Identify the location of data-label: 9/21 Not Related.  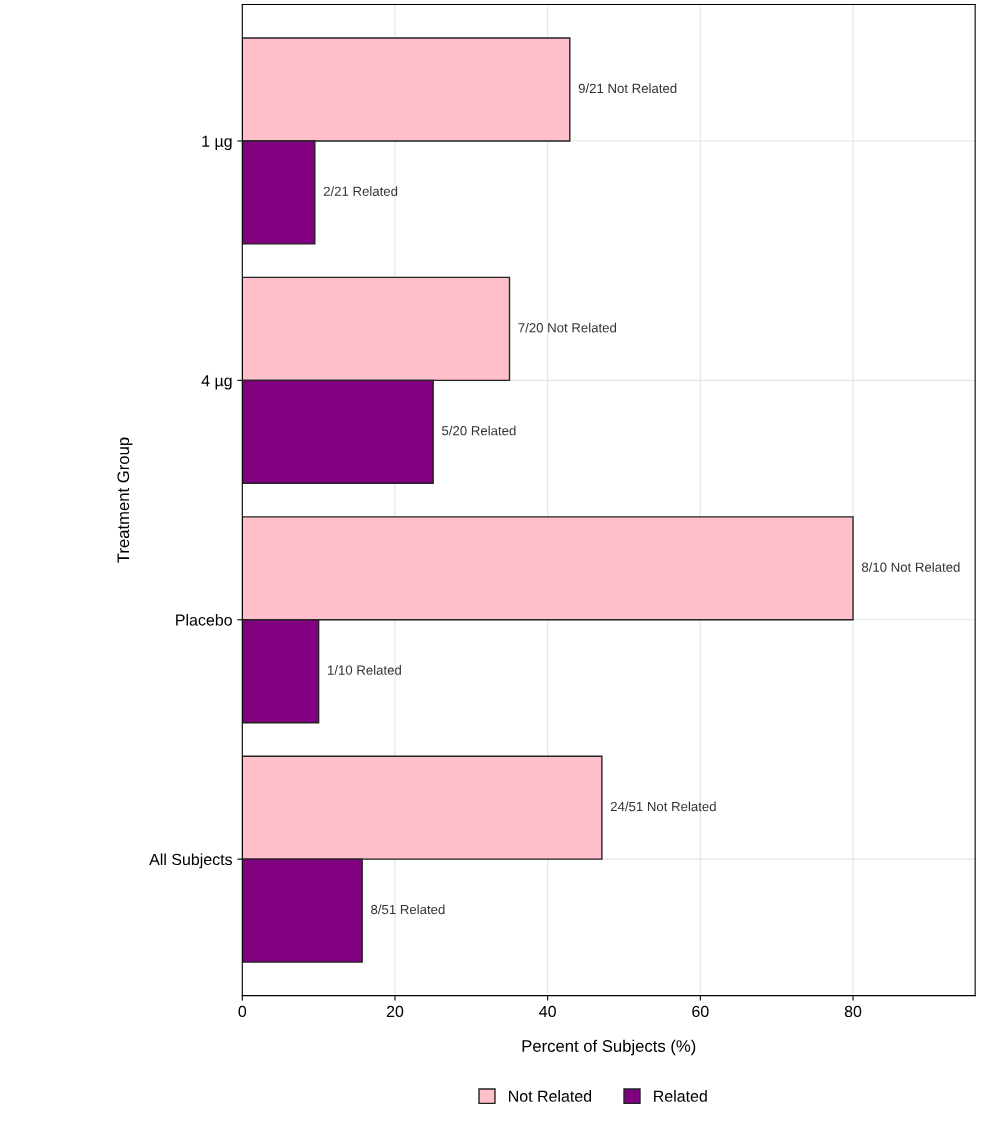
(627, 88).